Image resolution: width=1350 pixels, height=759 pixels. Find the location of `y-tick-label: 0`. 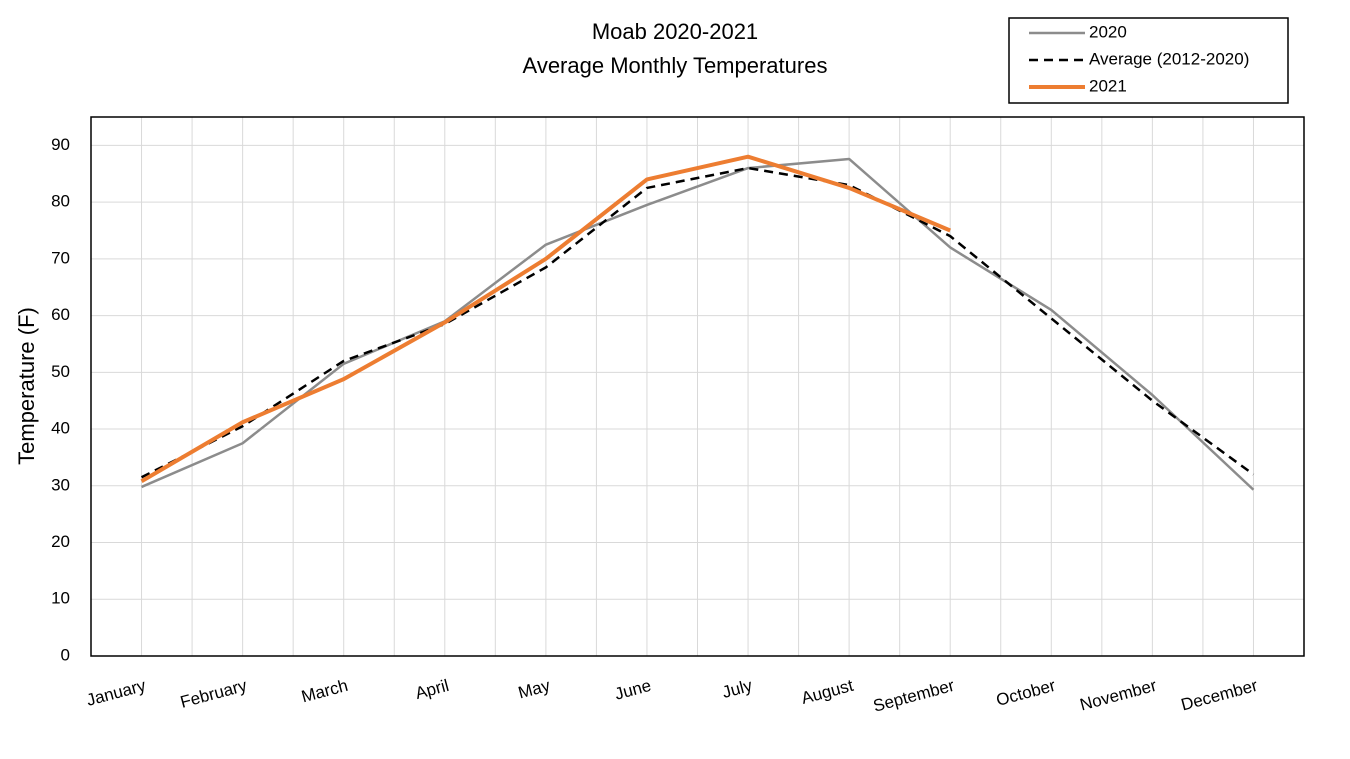

y-tick-label: 0 is located at coordinates (65, 654).